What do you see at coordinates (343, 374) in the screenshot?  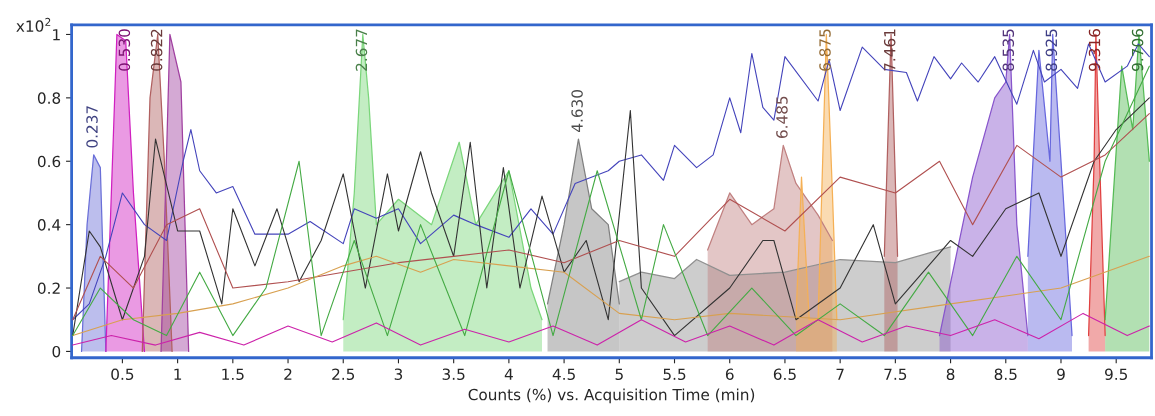 I see `x-tick-label: 2.5` at bounding box center [343, 374].